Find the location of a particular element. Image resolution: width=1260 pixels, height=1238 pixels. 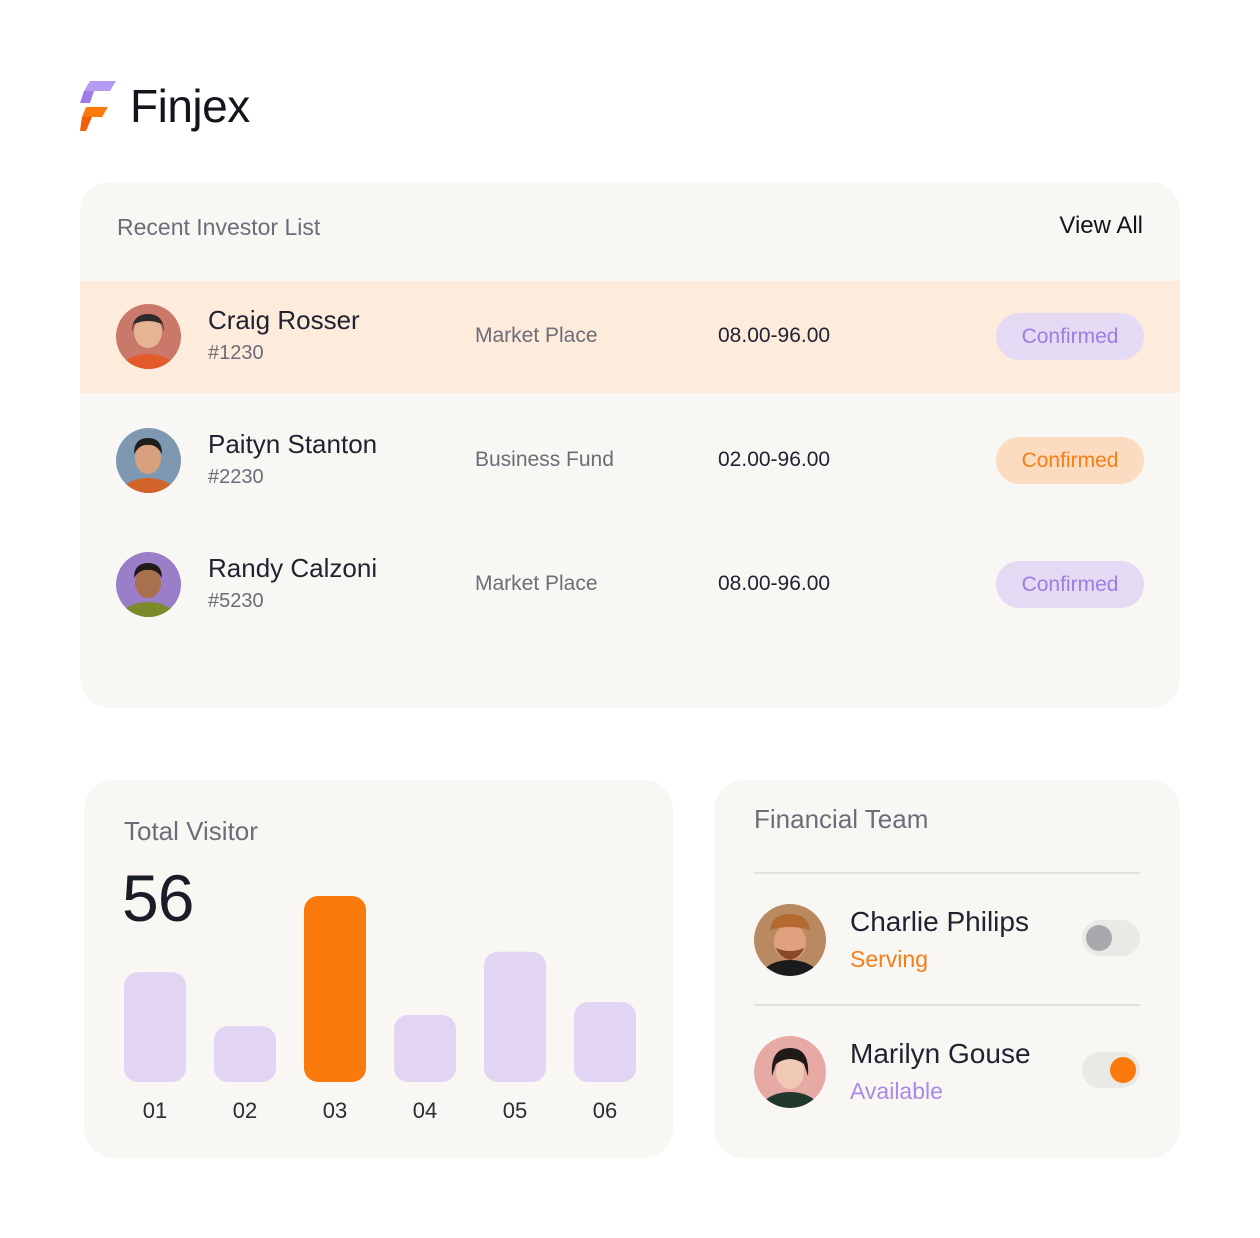

brand-name: Finjex is located at coordinates (190, 106).